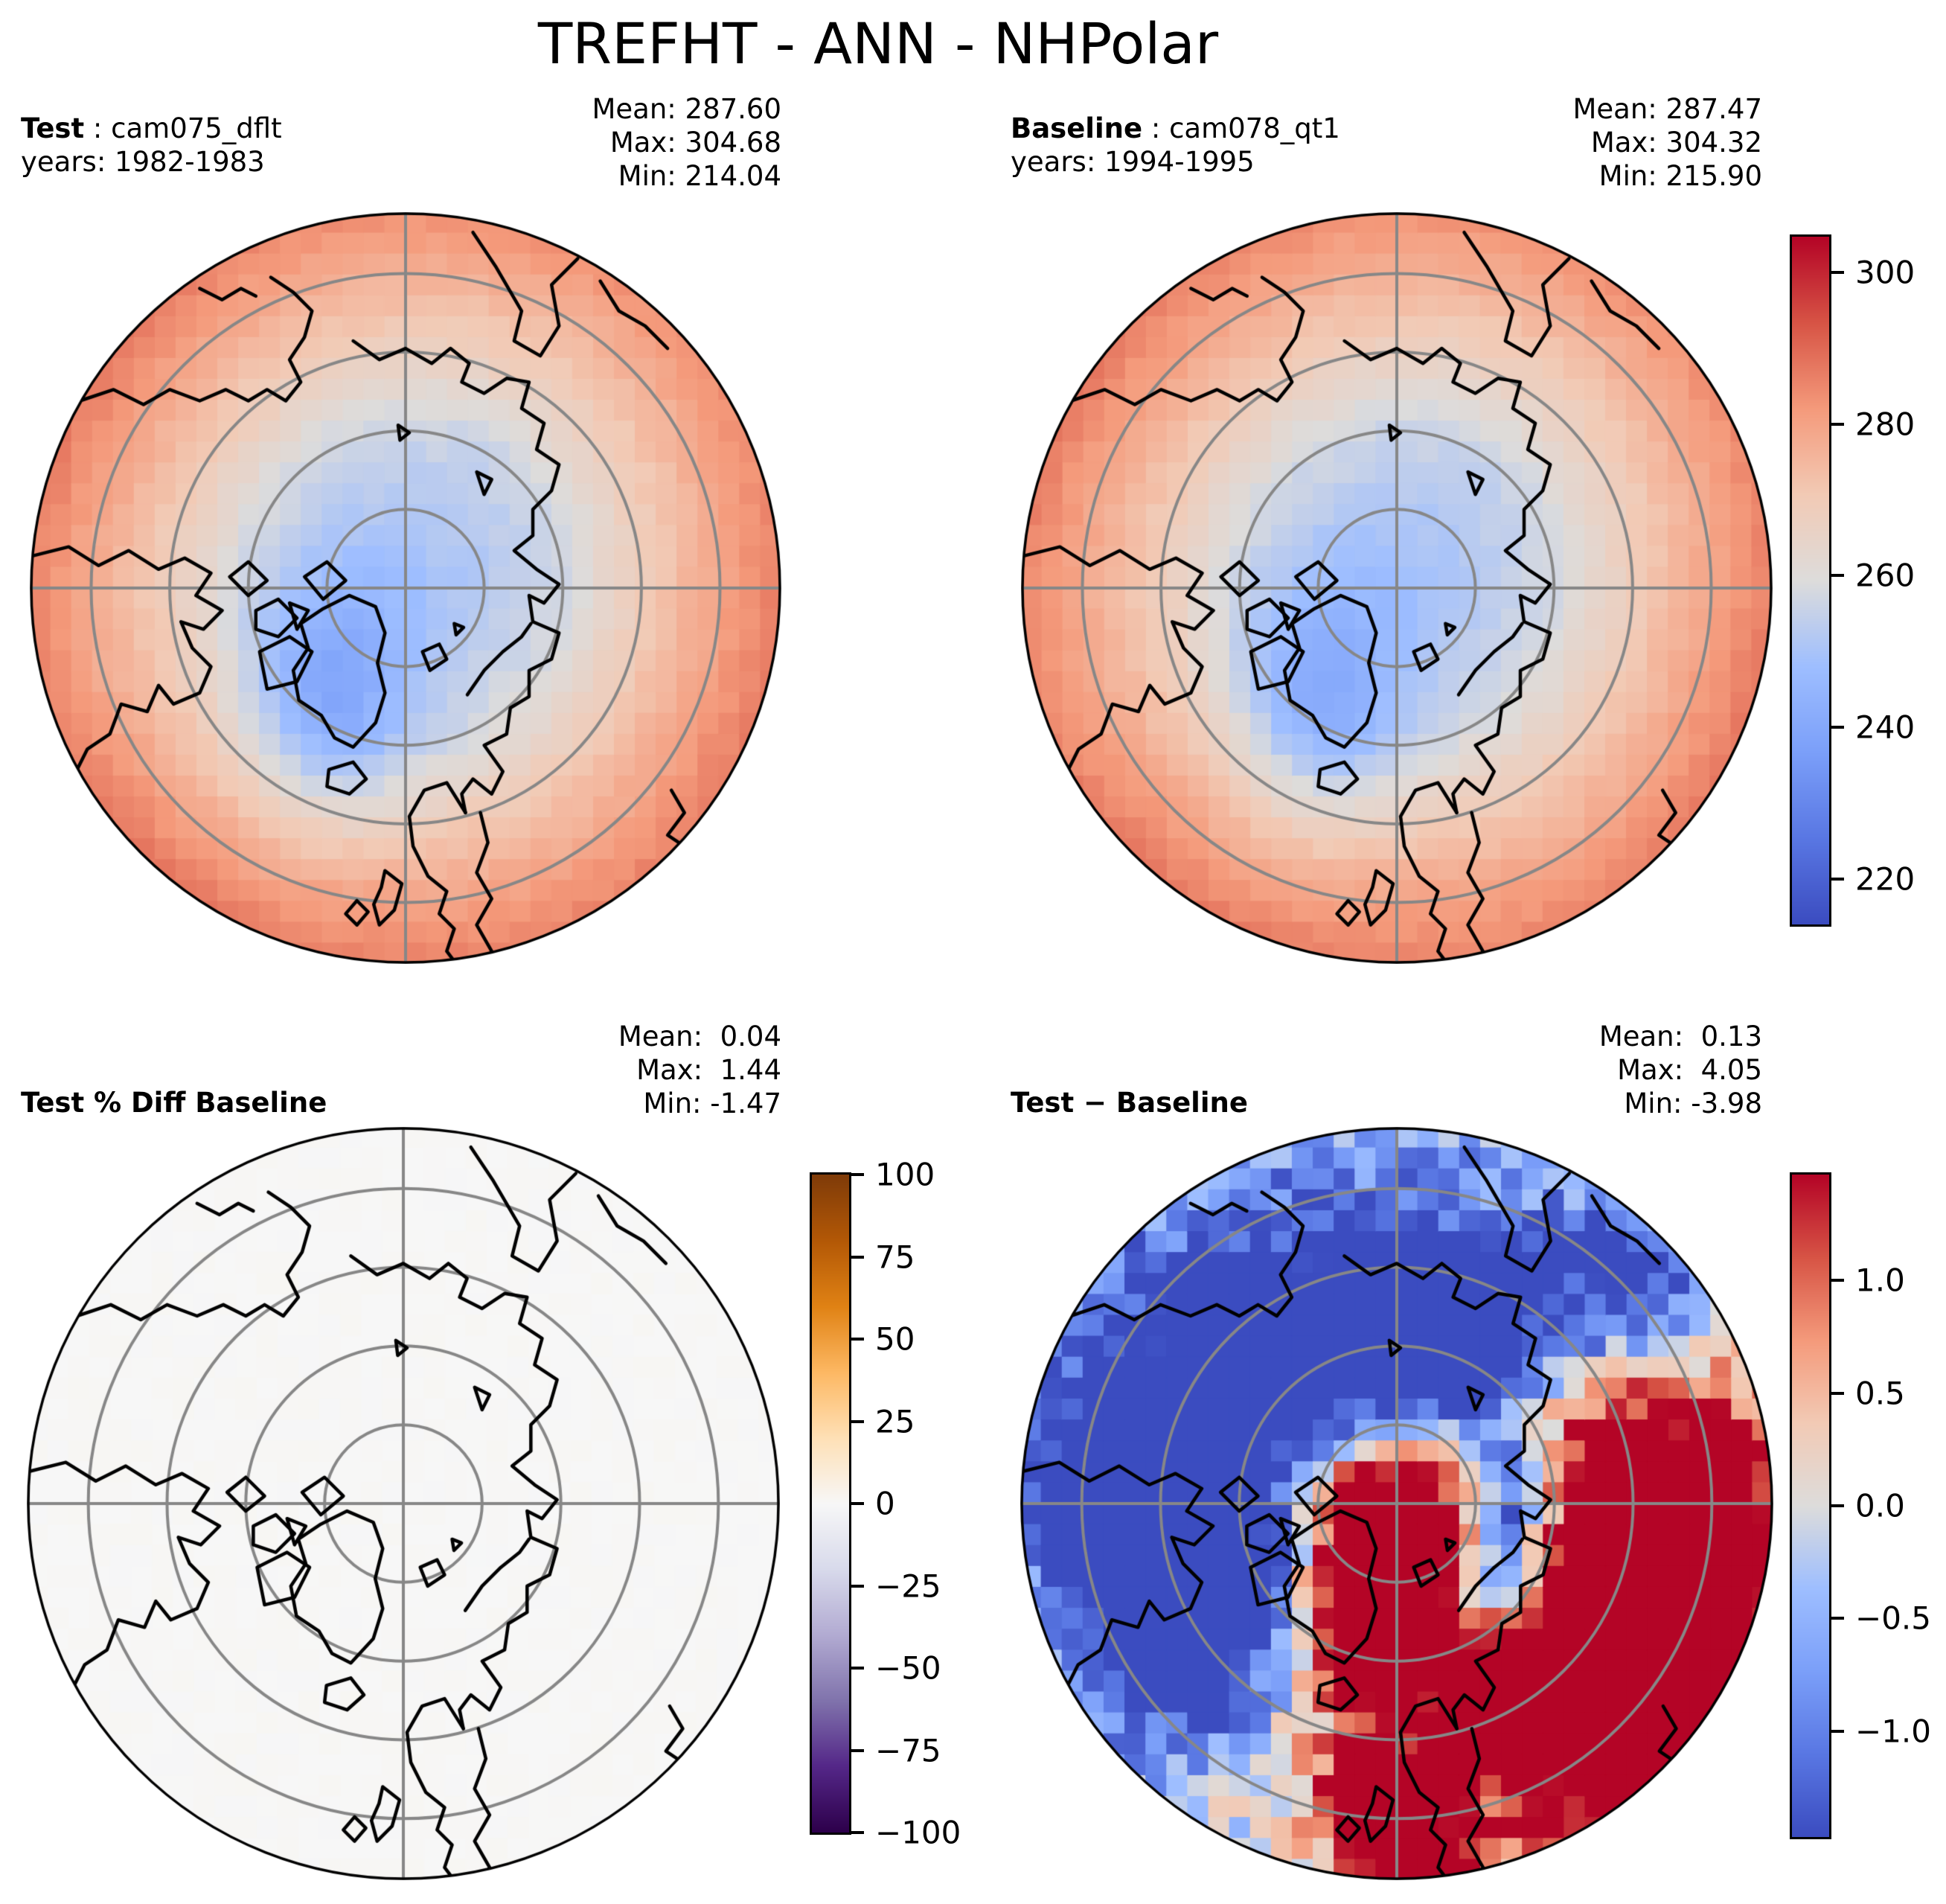 This screenshot has width=1946, height=1904. Describe the element at coordinates (908, 1750) in the screenshot. I see `colorbar-tick-label: −75` at that location.